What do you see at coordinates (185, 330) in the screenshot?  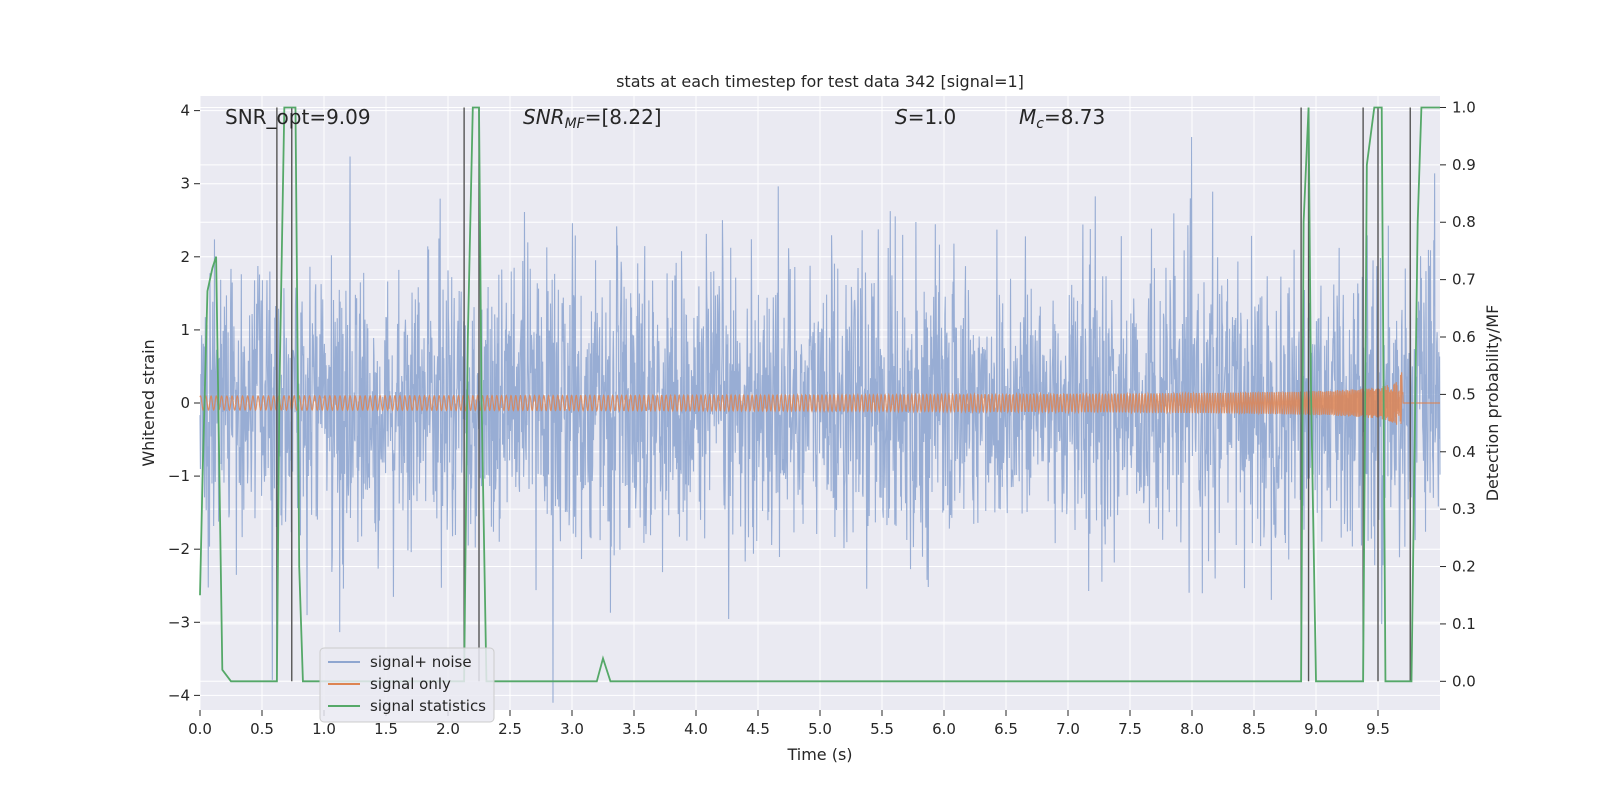 I see `y-left-tick-label: 1` at bounding box center [185, 330].